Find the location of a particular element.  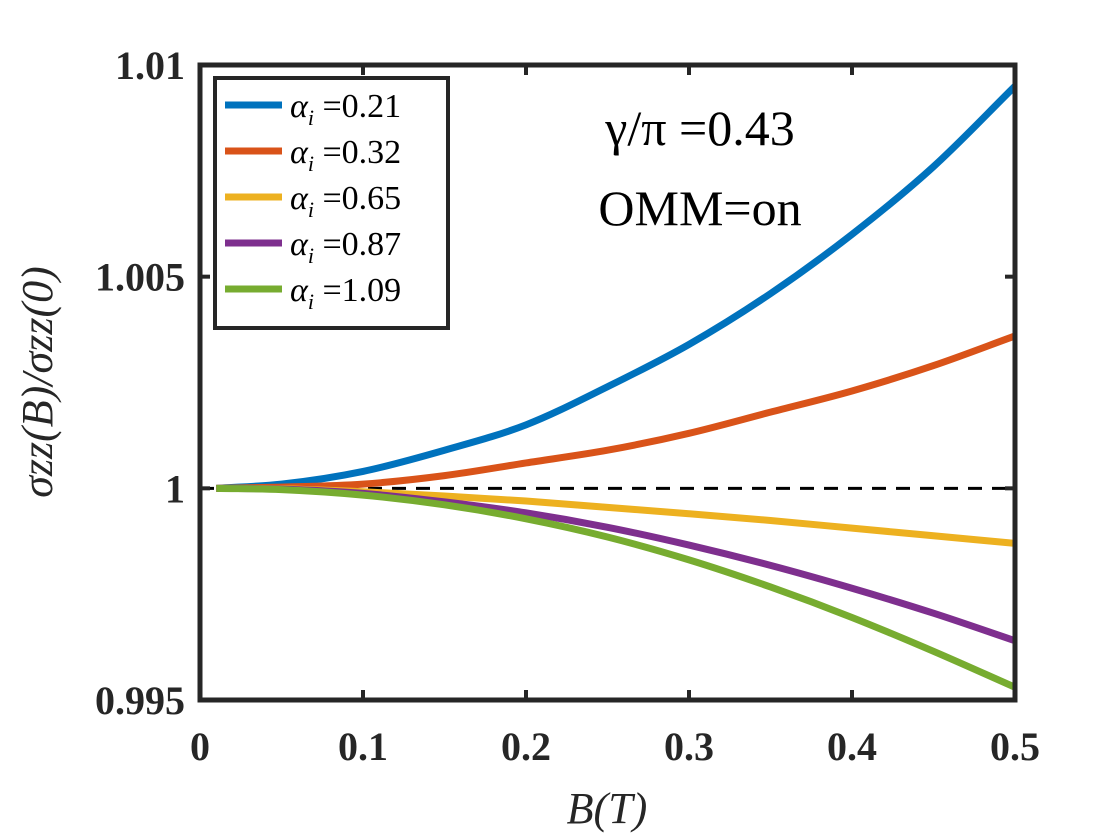

y-tick-label-1: 0.995 is located at coordinates (140, 700).